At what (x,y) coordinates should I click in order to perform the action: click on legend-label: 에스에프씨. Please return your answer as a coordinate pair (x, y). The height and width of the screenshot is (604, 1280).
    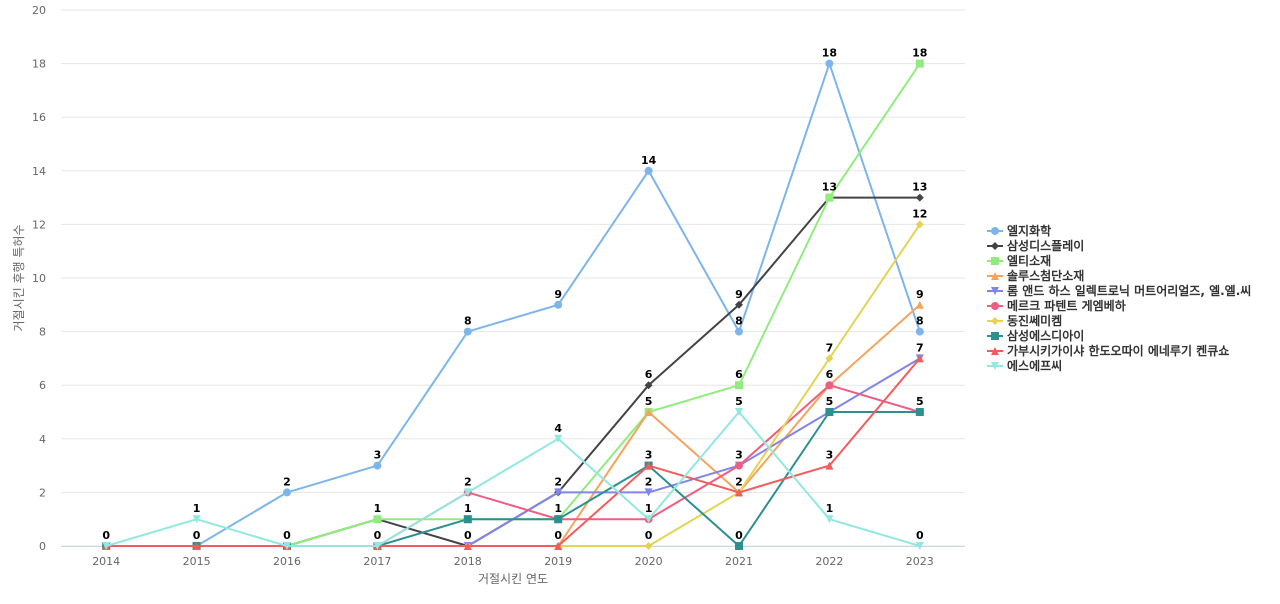
    Looking at the image, I should click on (1034, 365).